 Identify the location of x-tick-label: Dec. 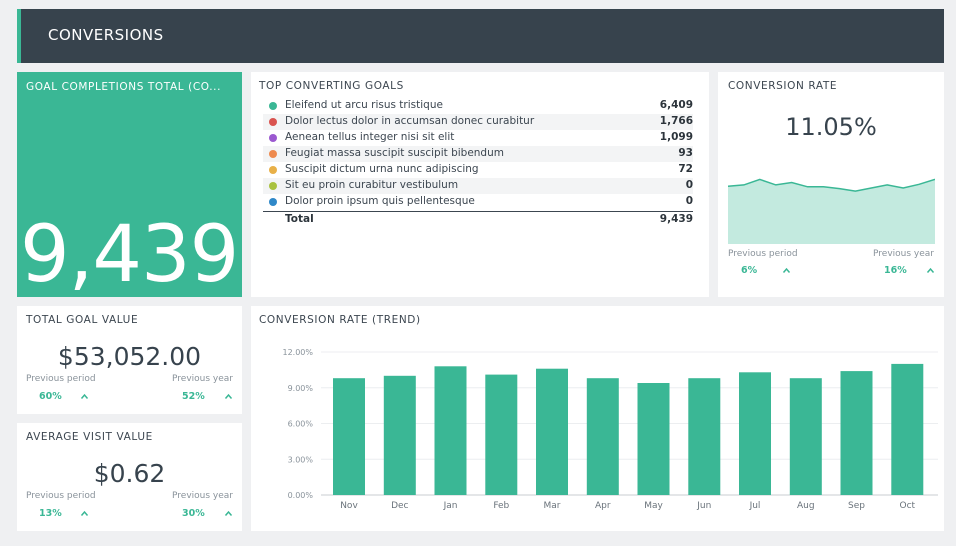
(399, 506).